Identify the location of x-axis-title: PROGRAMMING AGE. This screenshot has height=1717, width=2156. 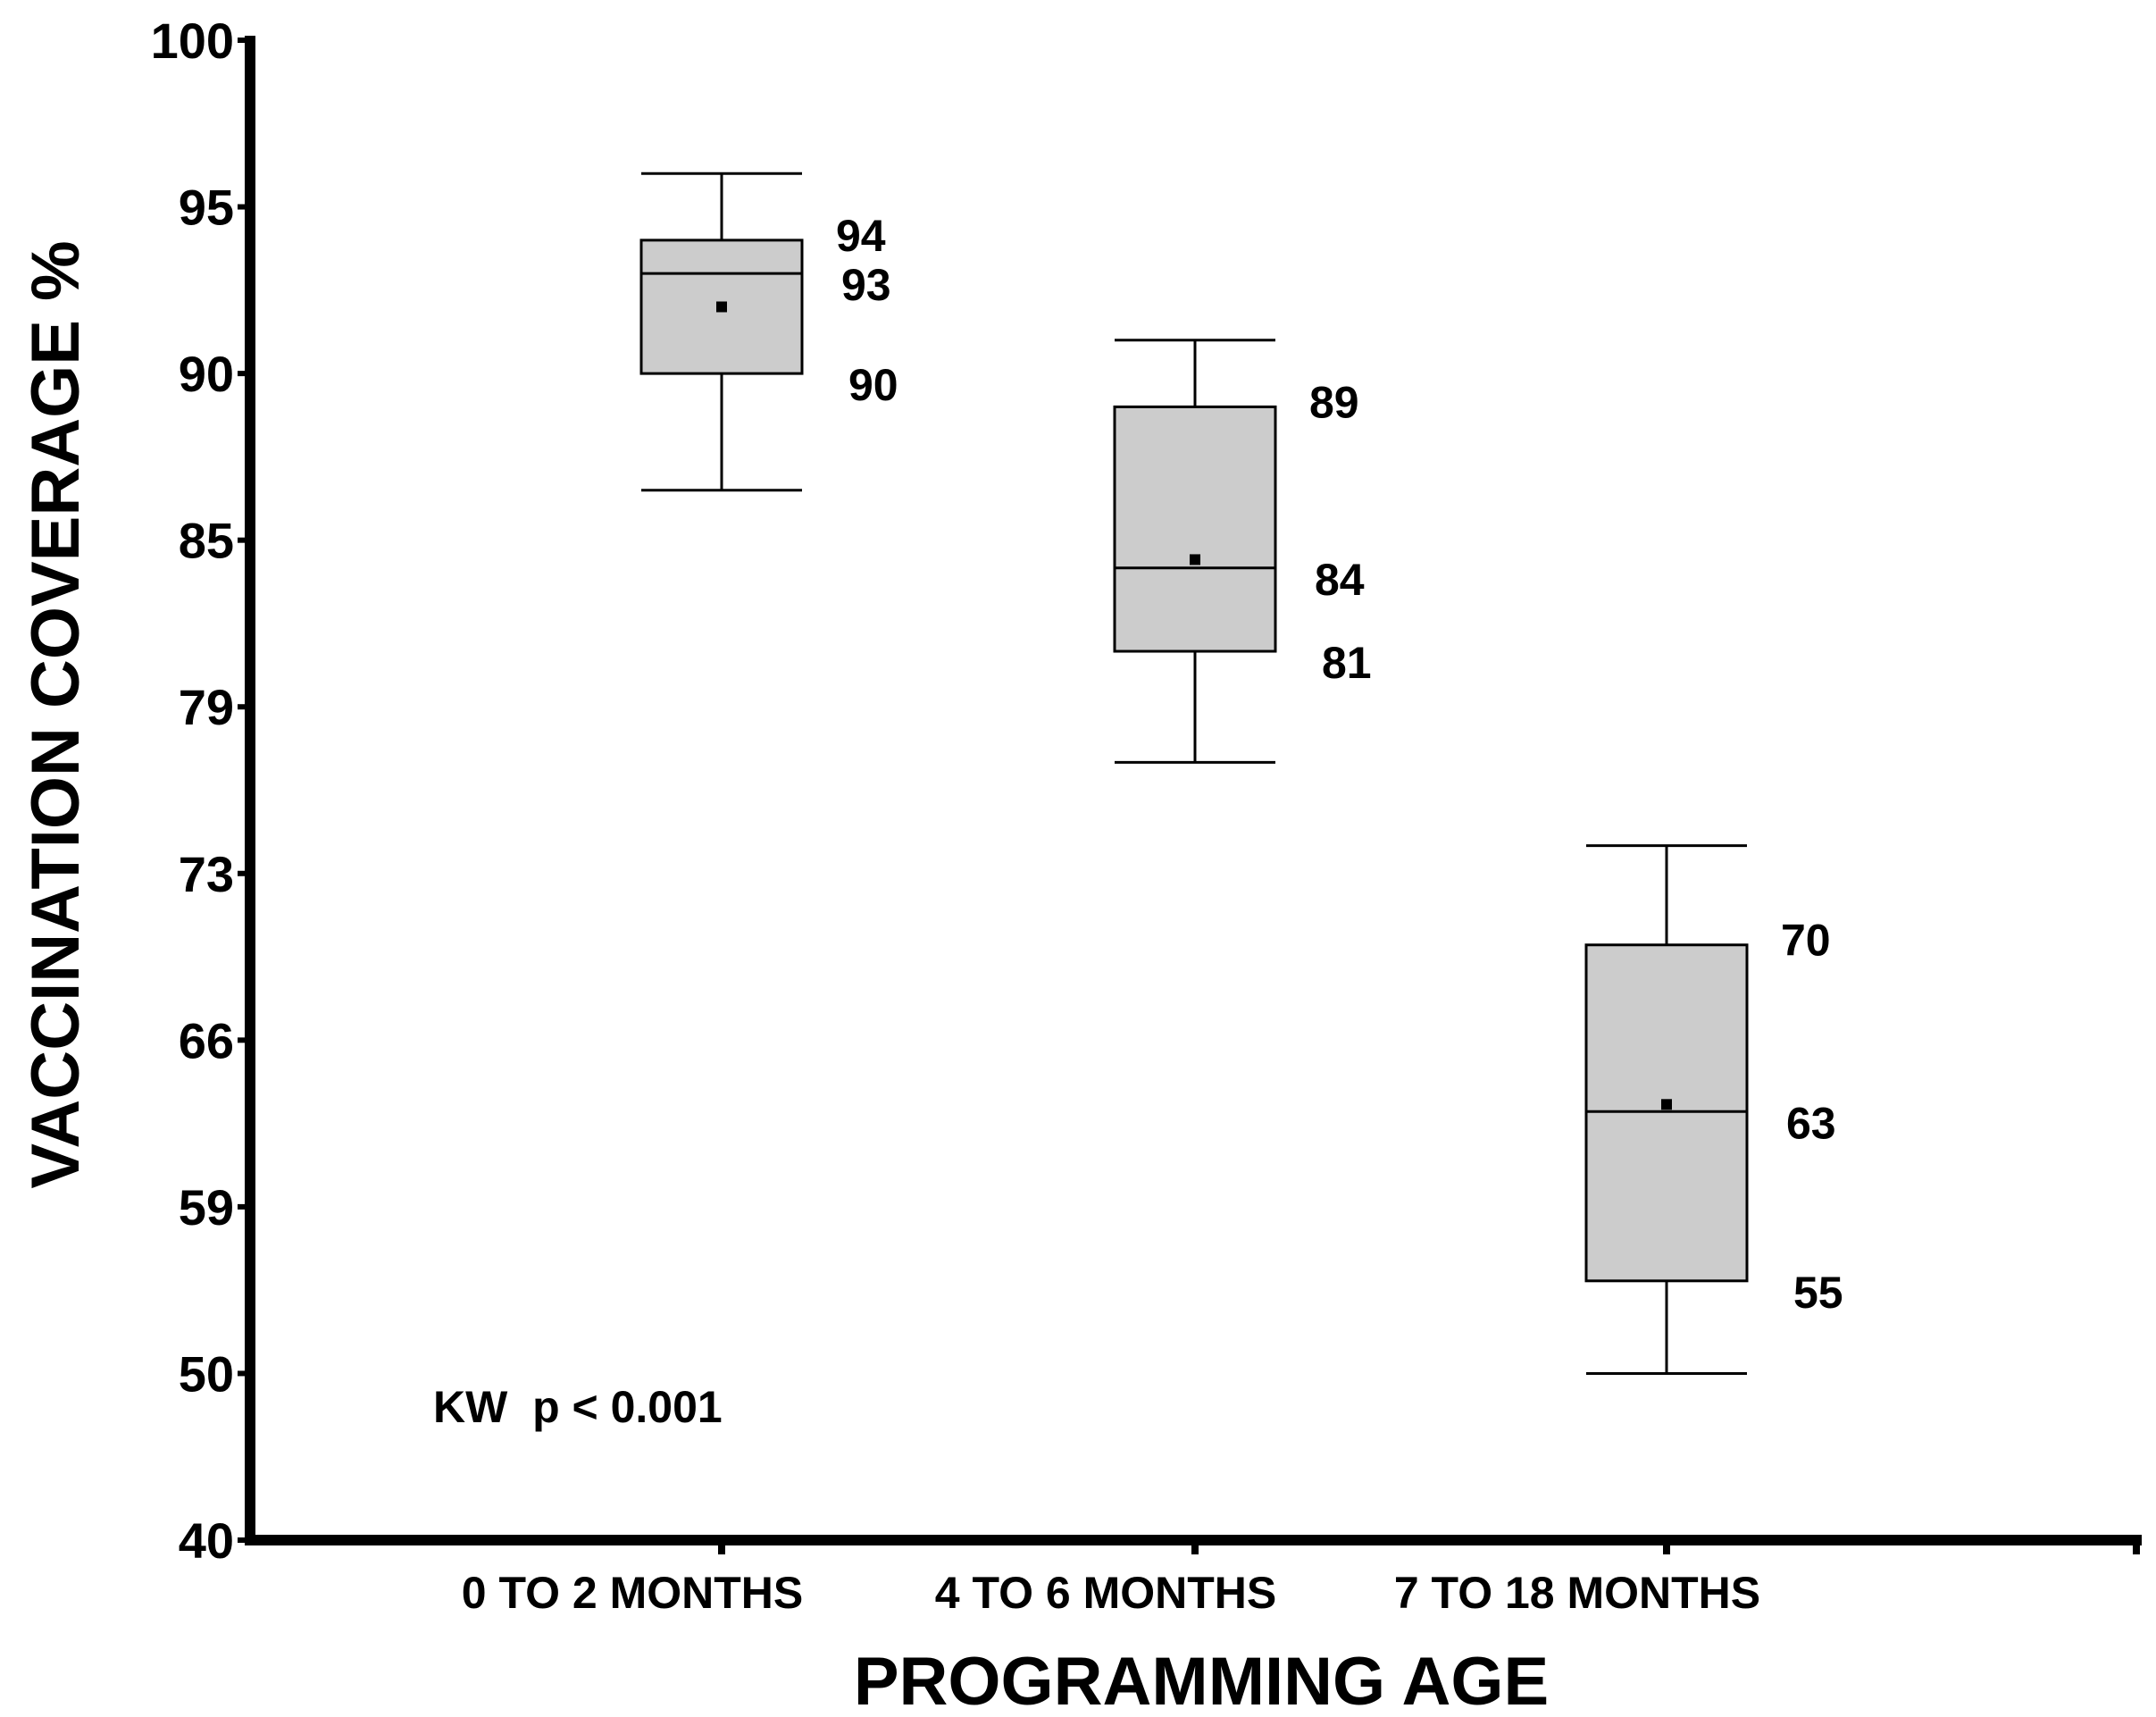
(1201, 1680).